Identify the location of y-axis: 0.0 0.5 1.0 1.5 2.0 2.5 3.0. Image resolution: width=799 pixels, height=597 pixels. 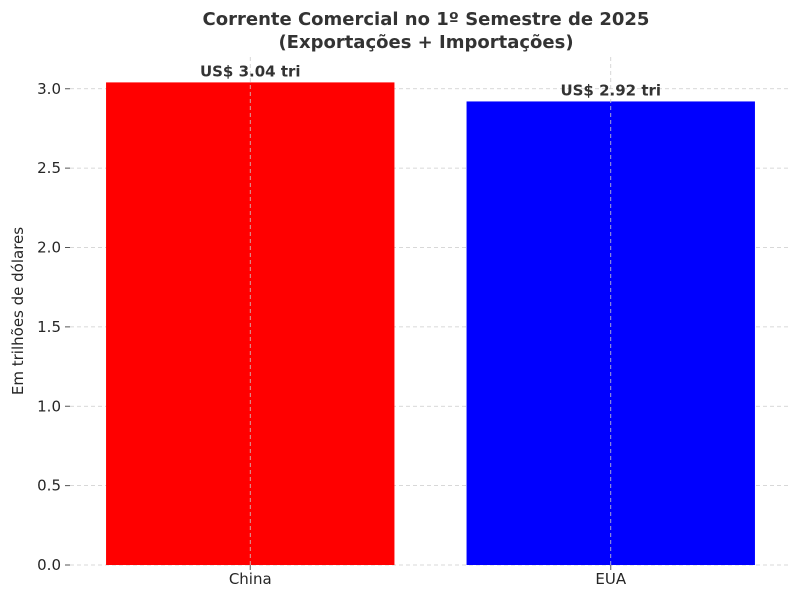
(53, 327).